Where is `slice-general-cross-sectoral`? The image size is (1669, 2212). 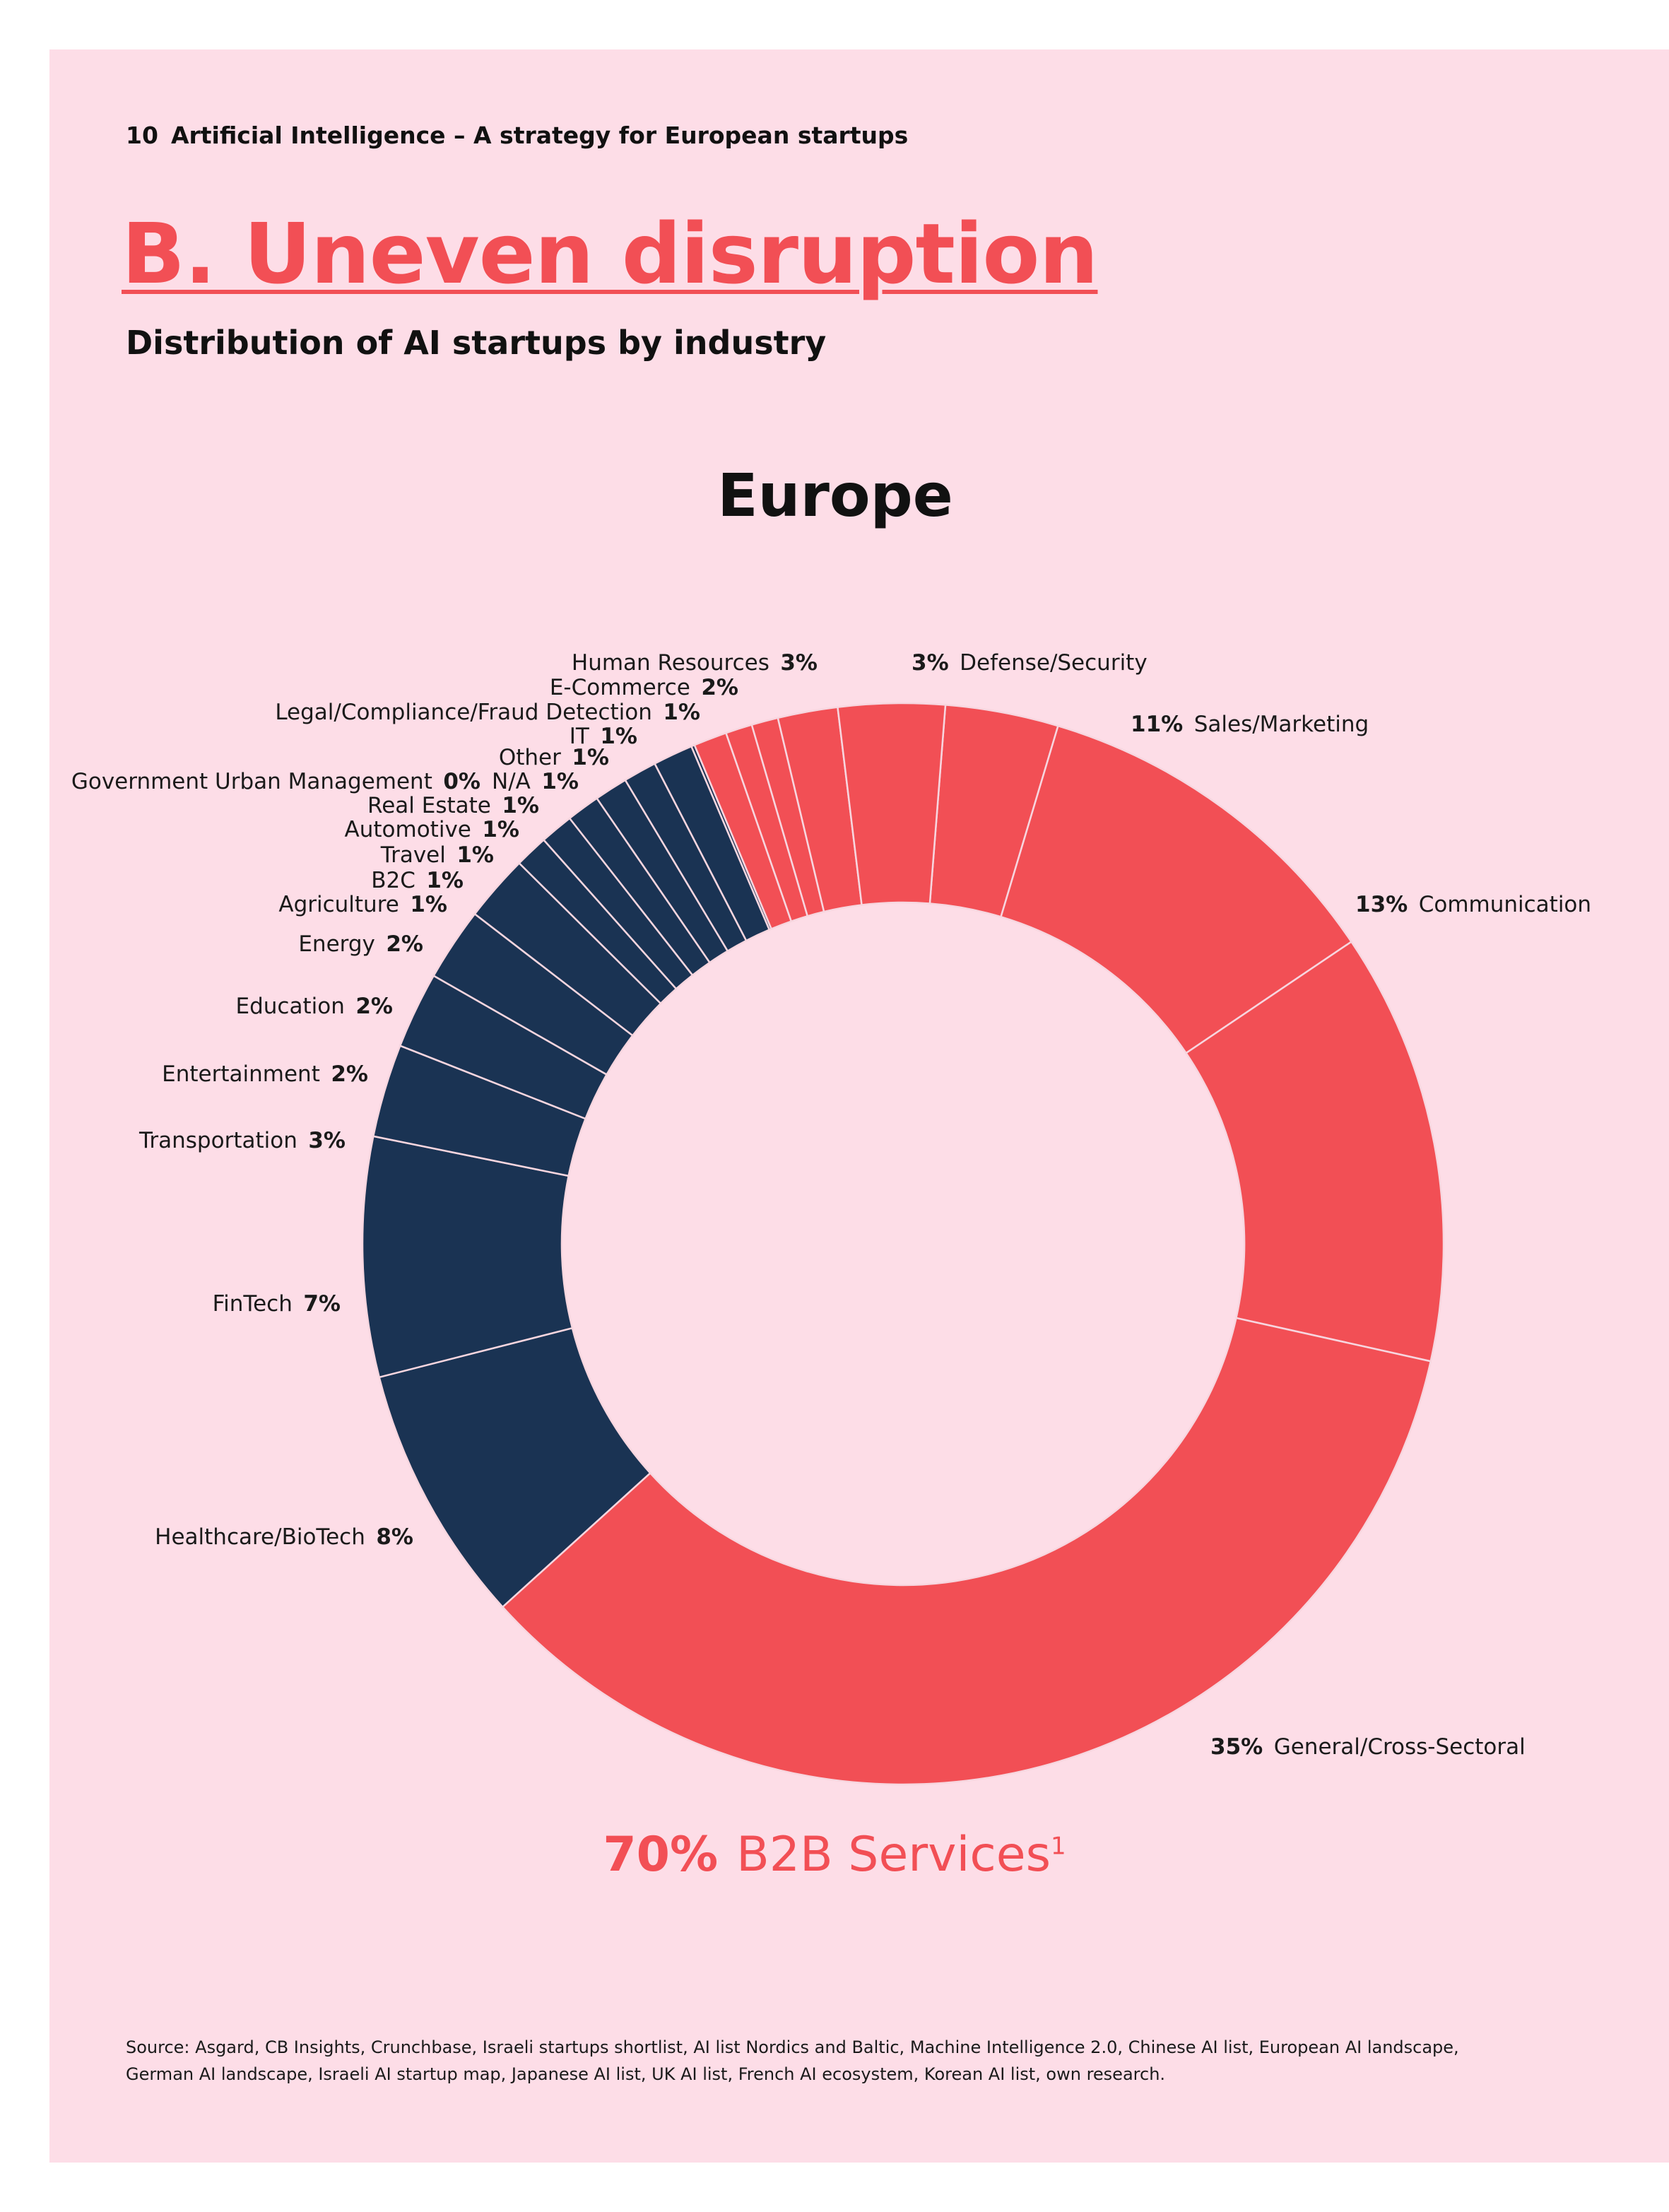
slice-general-cross-sectoral is located at coordinates (967, 1552).